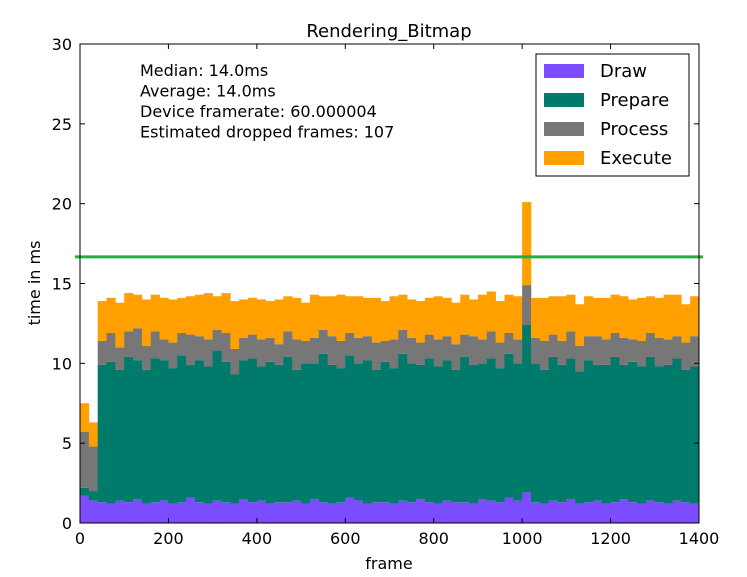 The width and height of the screenshot is (747, 577). I want to click on y-tick-label: 15, so click(62, 284).